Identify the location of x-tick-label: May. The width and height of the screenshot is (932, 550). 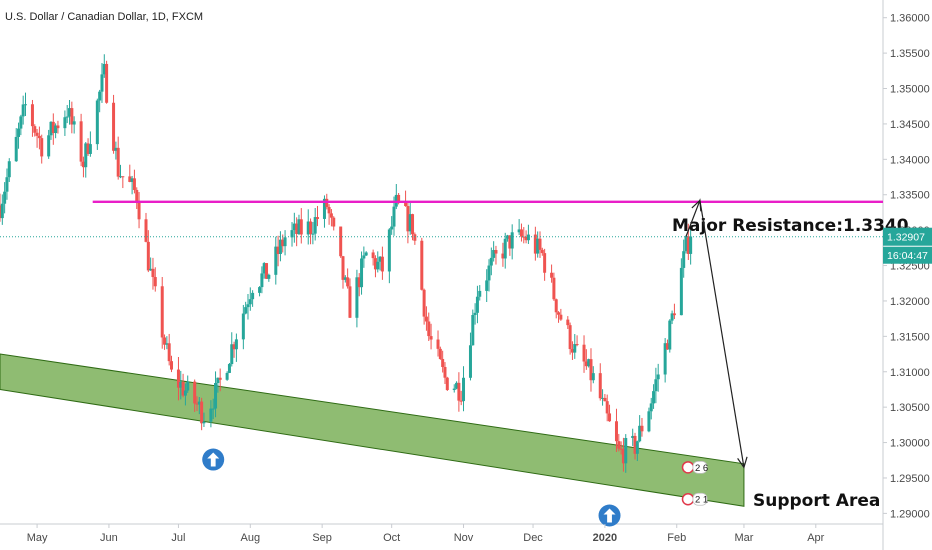
(37, 538).